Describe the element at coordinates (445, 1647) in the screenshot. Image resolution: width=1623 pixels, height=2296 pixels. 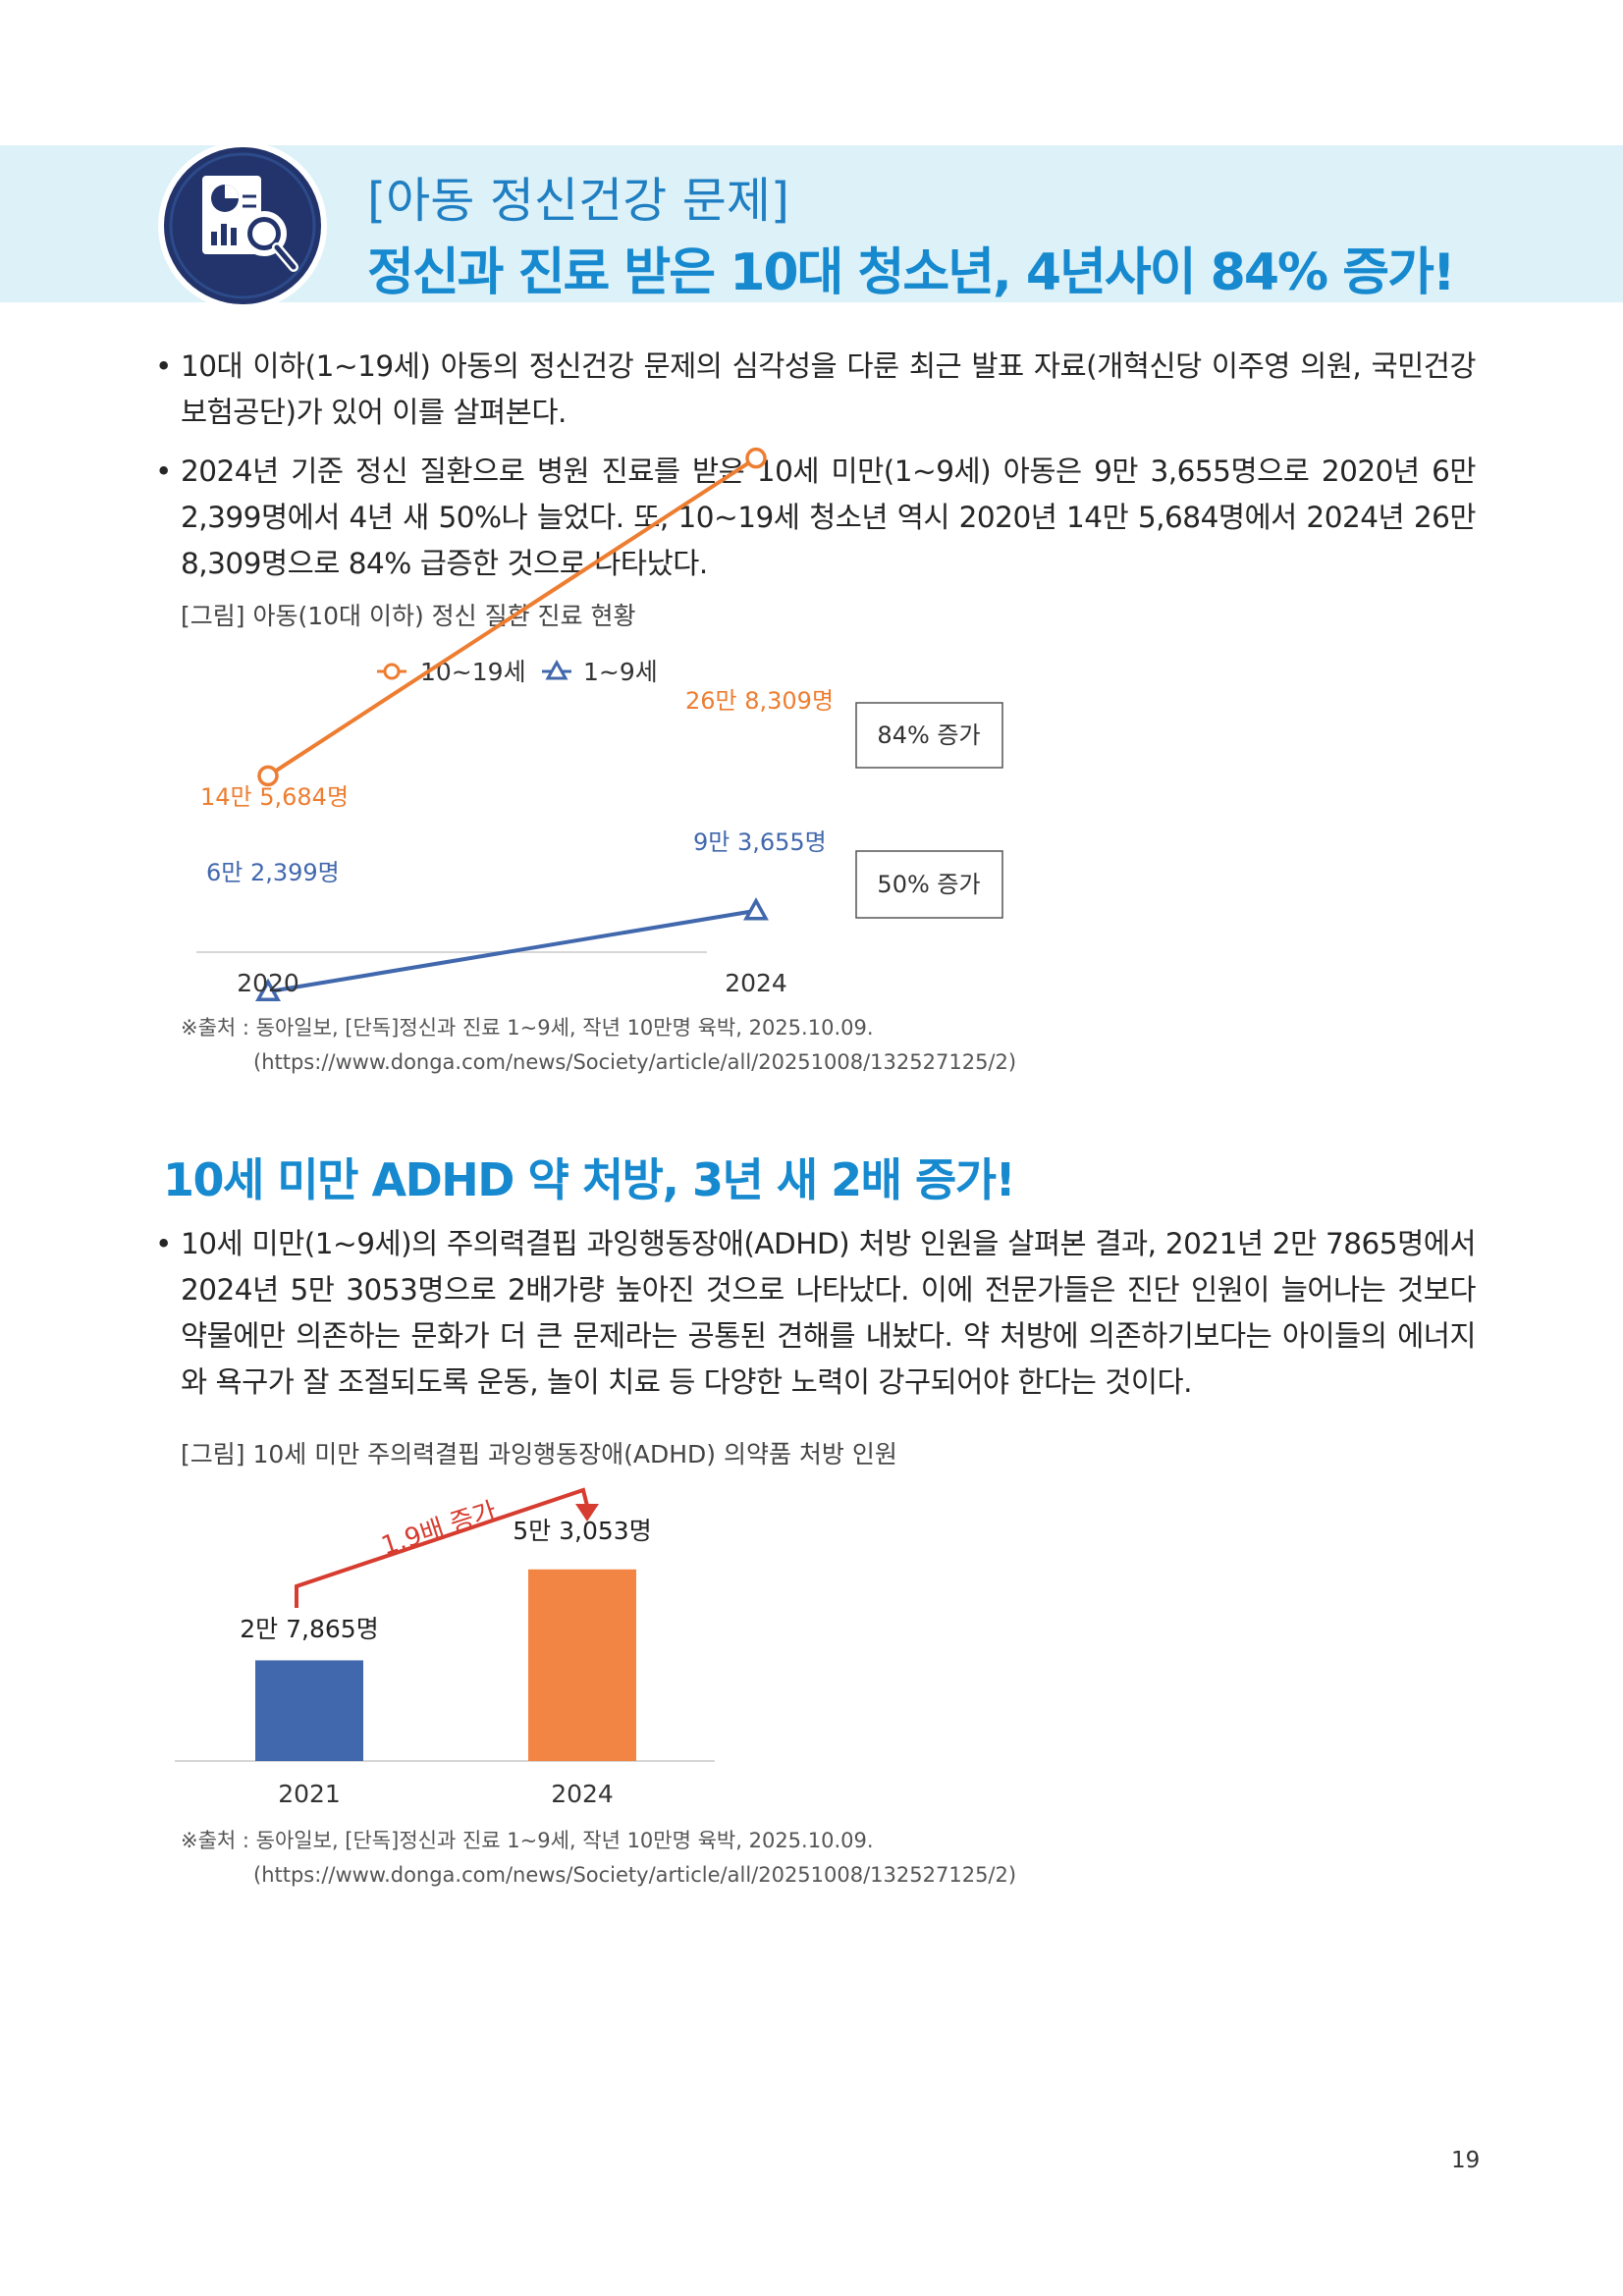
I see `bar-chart: 2만 7,865명 5만 3,053명 2021 2024 1.9배 증가` at that location.